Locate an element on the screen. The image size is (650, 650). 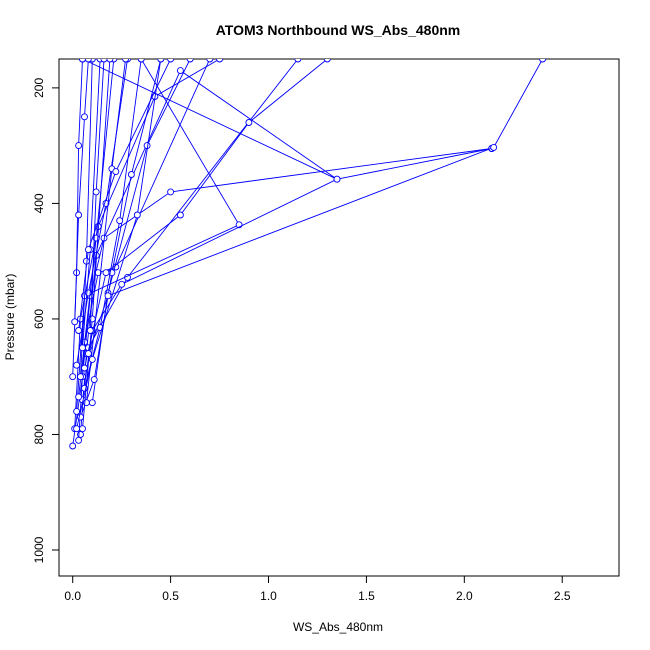
x-axis: 0.0 0.5 1.0 1.5 2.0 2.5 is located at coordinates (317, 589).